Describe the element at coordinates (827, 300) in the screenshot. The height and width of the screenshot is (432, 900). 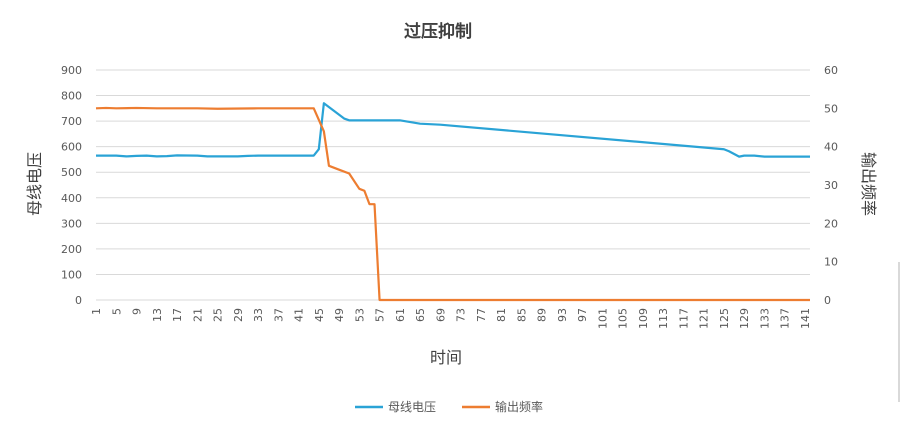
I see `right-y-tick-label: 0` at that location.